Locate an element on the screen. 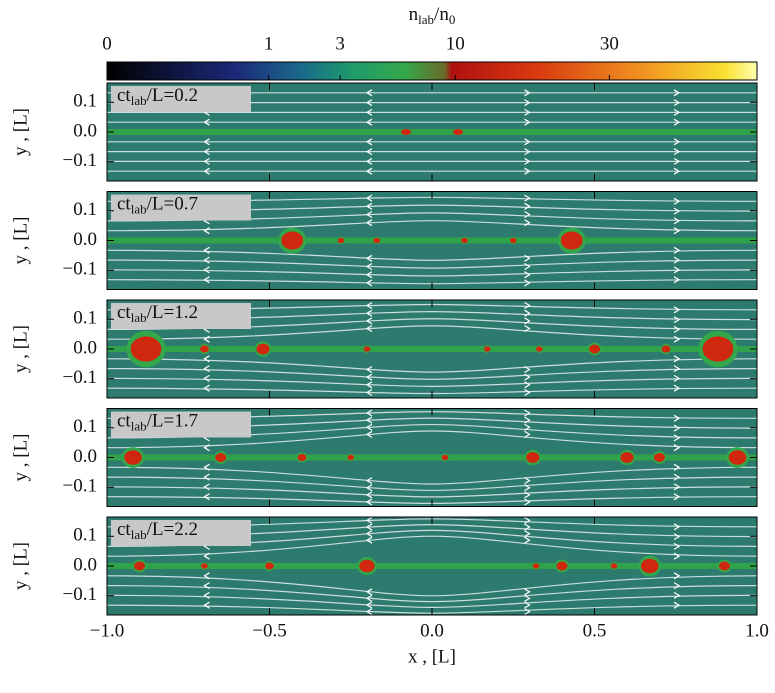 Image resolution: width=775 pixels, height=693 pixels. text-part: /L=2.2 is located at coordinates (172, 529).